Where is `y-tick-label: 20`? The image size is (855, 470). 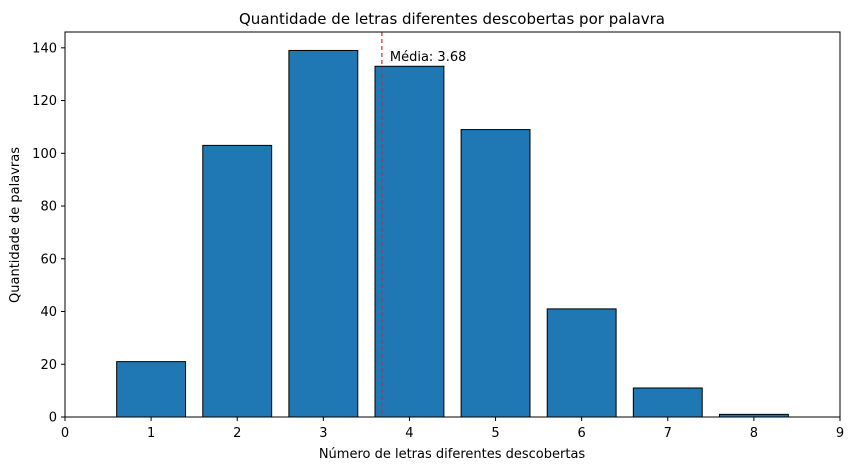 y-tick-label: 20 is located at coordinates (48, 365).